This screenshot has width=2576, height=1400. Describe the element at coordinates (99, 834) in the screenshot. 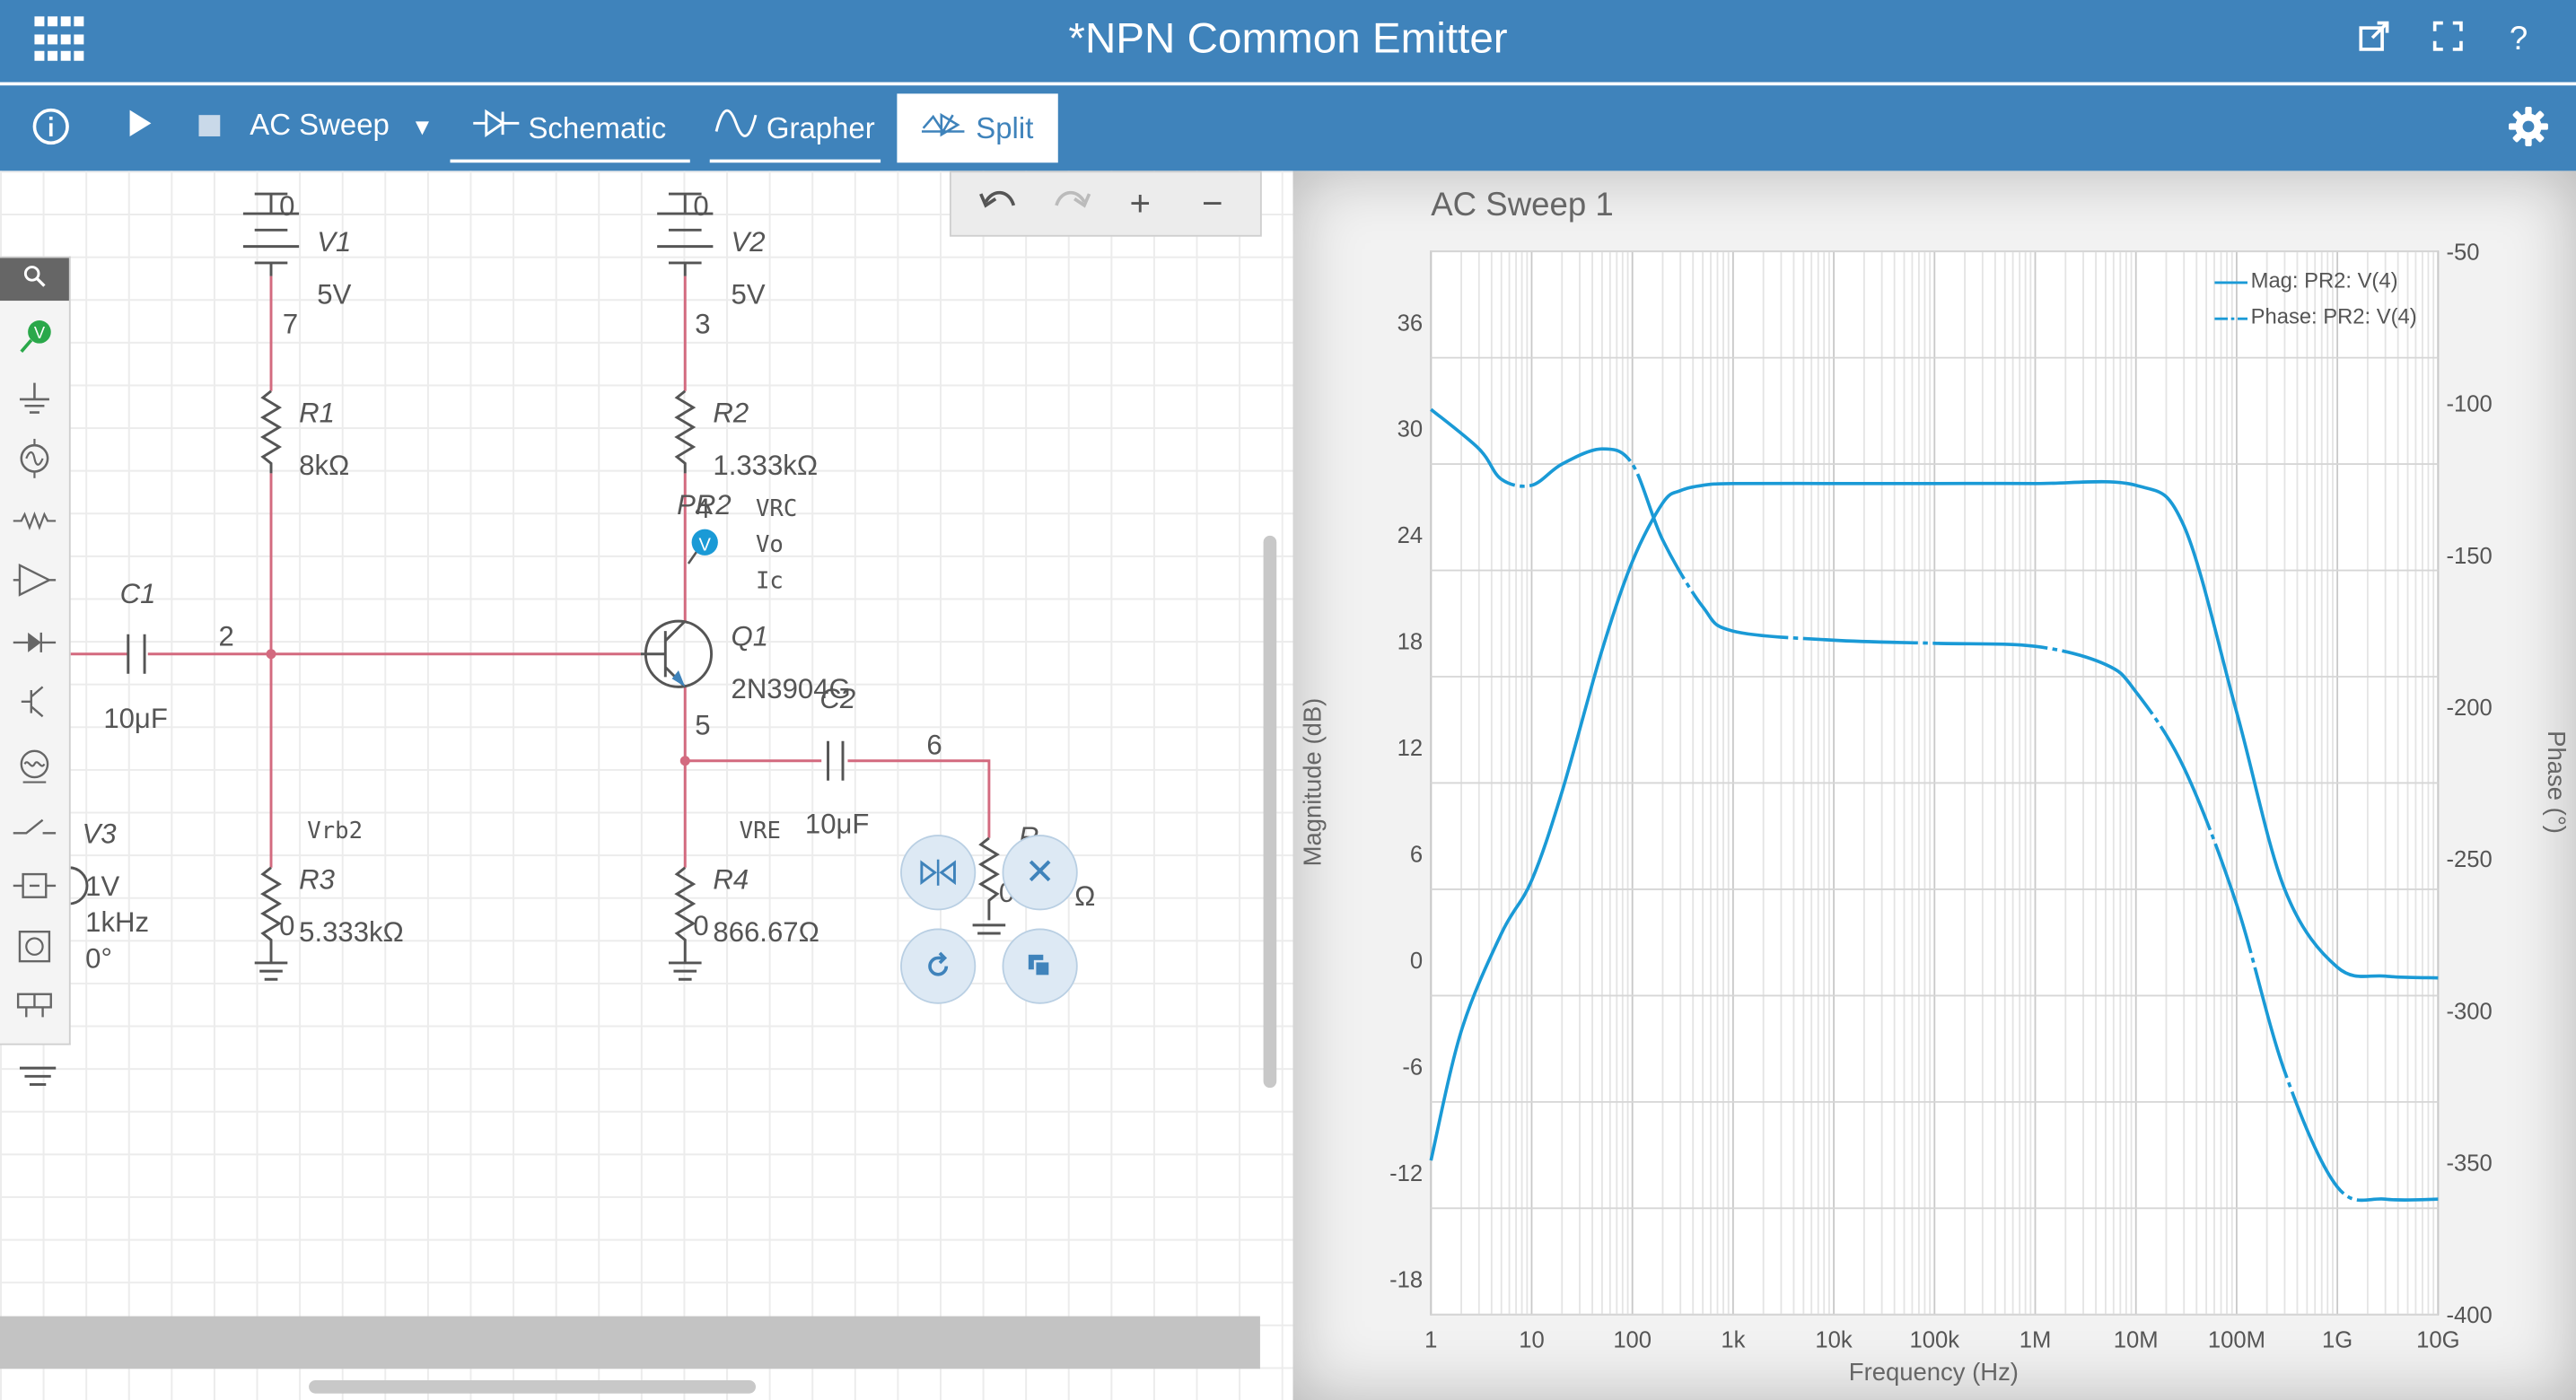

I see `v3-name: V3` at that location.